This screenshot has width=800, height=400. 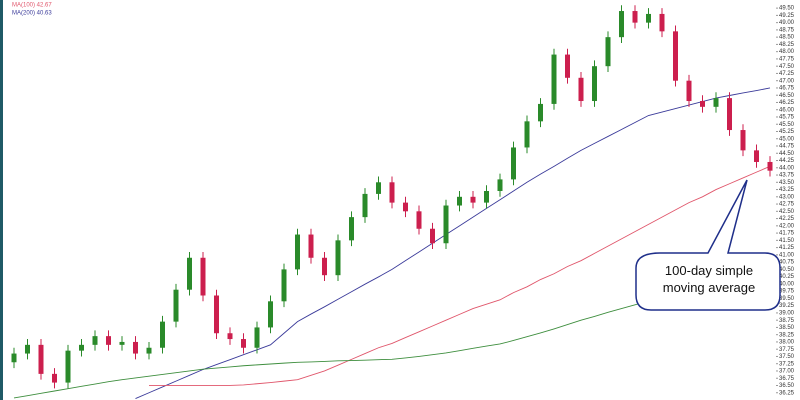 What do you see at coordinates (787, 292) in the screenshot?
I see `y-tick-label: 39.75` at bounding box center [787, 292].